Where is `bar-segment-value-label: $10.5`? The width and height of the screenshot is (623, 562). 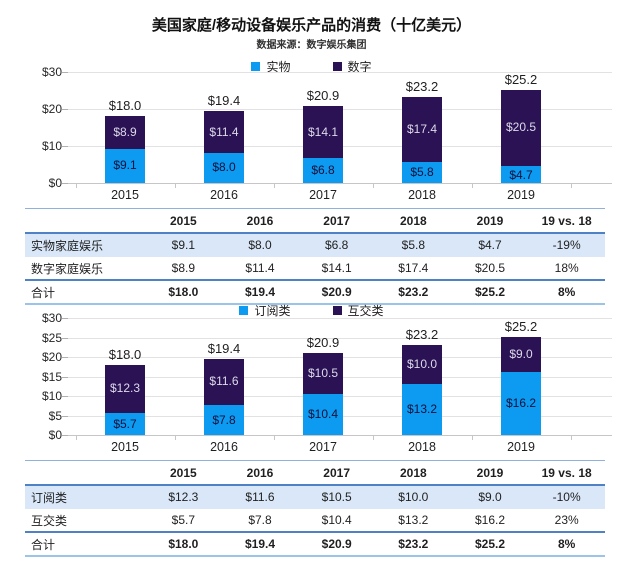
bar-segment-value-label: $10.5 is located at coordinates (323, 373).